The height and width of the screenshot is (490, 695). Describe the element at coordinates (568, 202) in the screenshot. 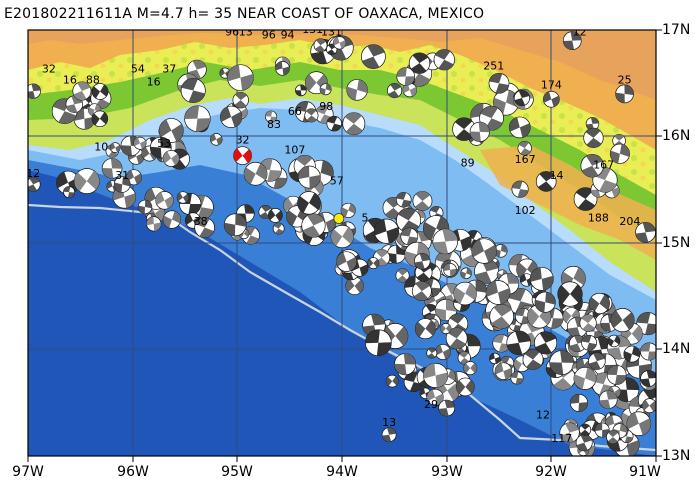

I see `land-orange-east` at that location.